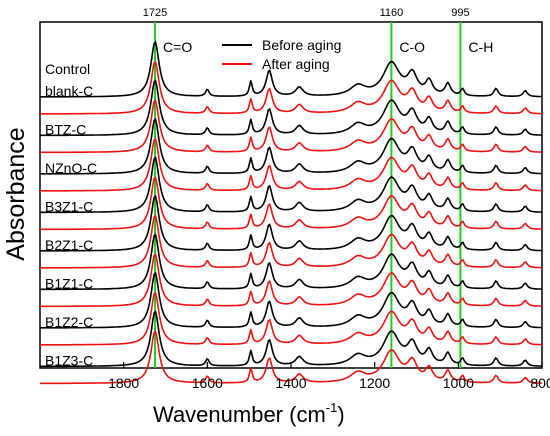 The height and width of the screenshot is (436, 550). I want to click on sample-label: NZnO-C, so click(71, 168).